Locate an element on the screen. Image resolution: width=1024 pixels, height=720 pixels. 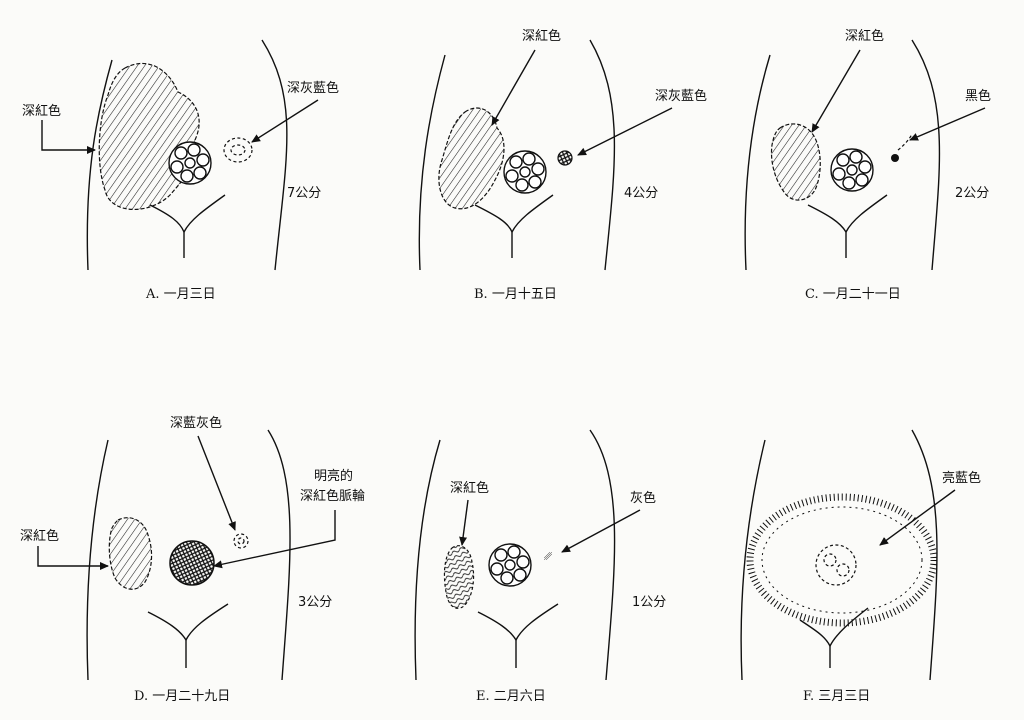
caption: F. 三月三日 is located at coordinates (836, 696).